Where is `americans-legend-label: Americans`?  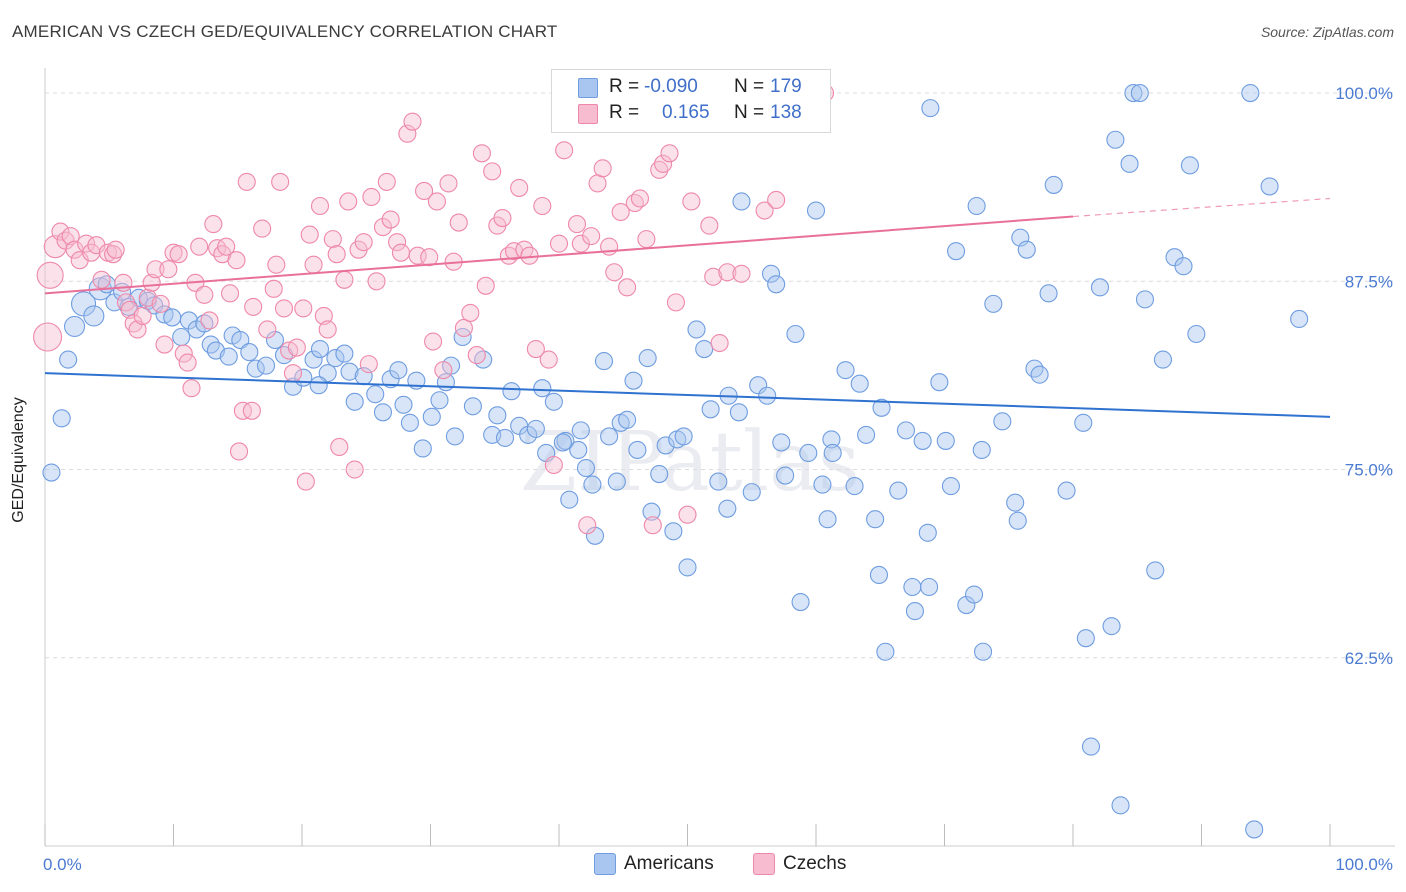 americans-legend-label: Americans is located at coordinates (669, 863).